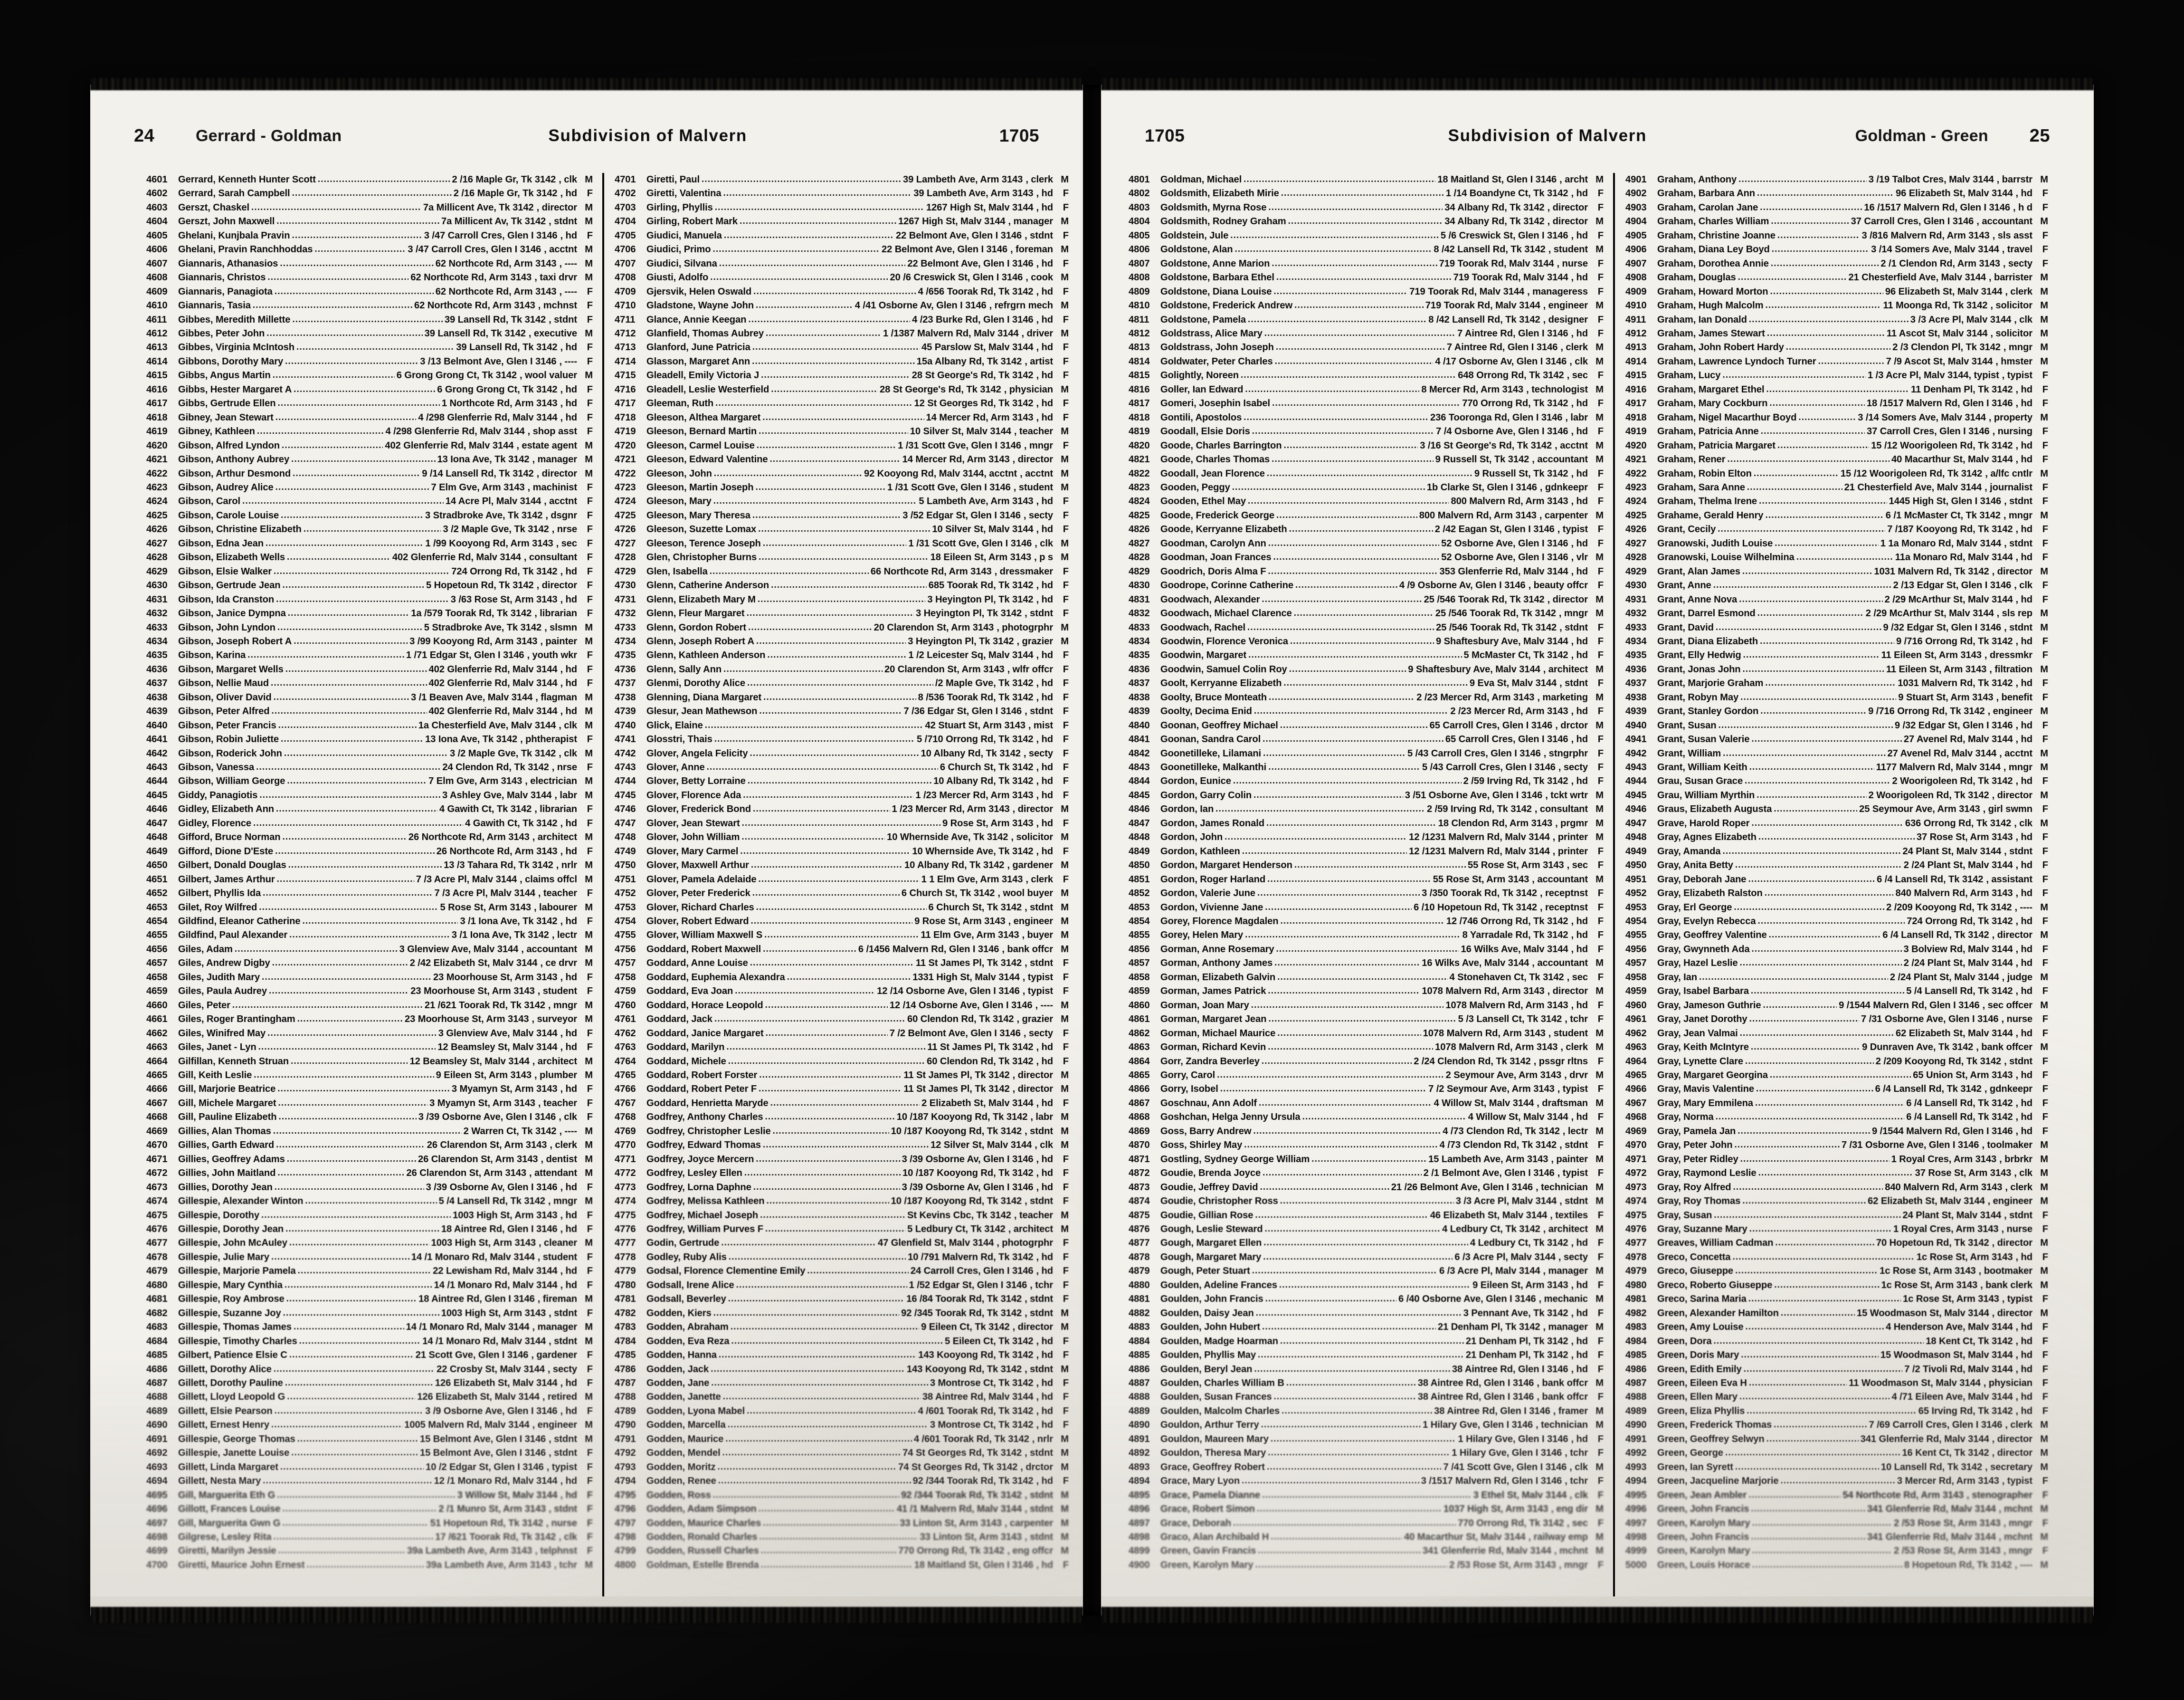 Image resolution: width=2184 pixels, height=1700 pixels. What do you see at coordinates (1690, 1453) in the screenshot?
I see `entry-name: Green, George` at bounding box center [1690, 1453].